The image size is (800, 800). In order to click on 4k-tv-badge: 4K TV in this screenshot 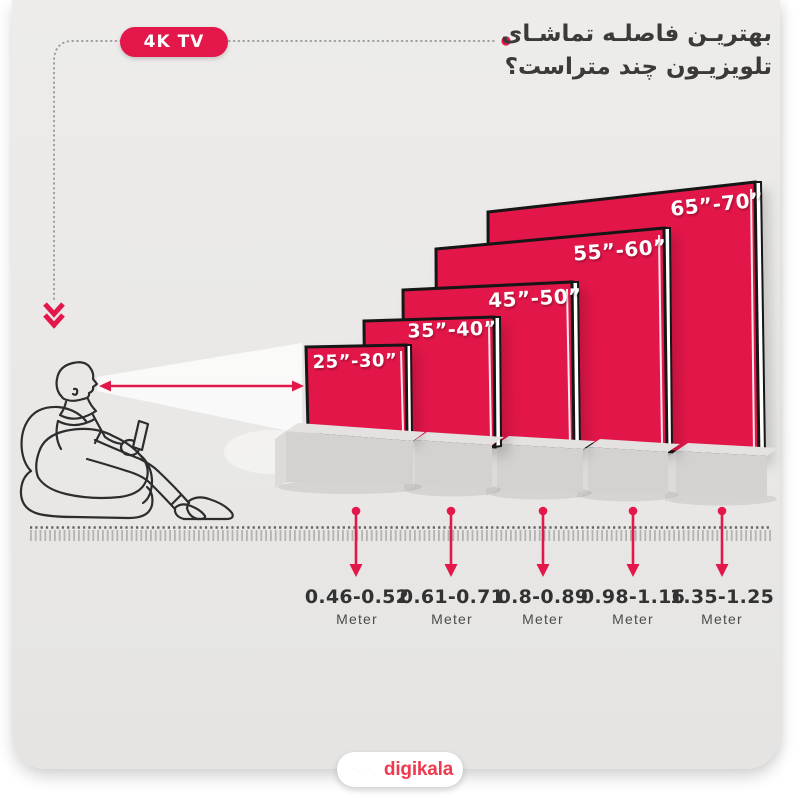, I will do `click(174, 42)`.